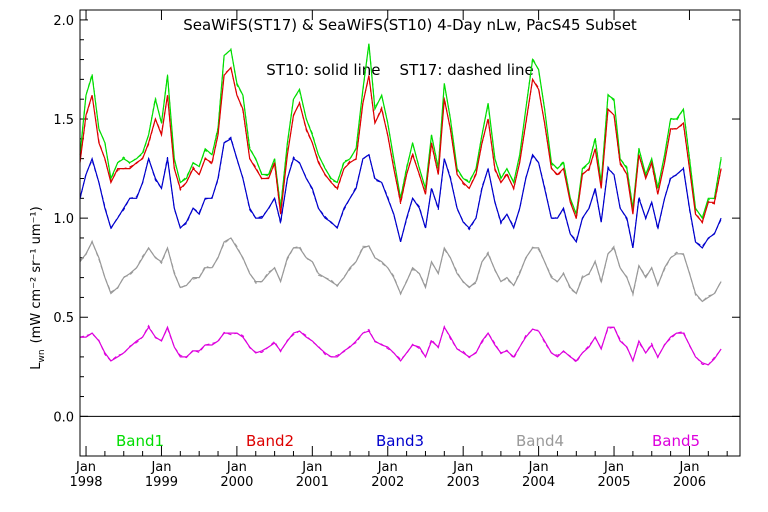 The height and width of the screenshot is (512, 768). I want to click on y-axis-label: Lwn (mW cm⁻² sr⁻¹ um⁻¹), so click(38, 287).